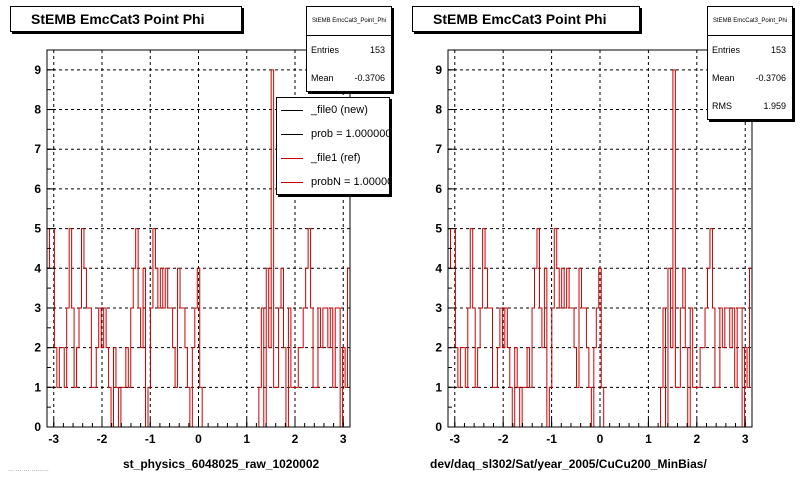 Image resolution: width=800 pixels, height=480 pixels. I want to click on legend-item: probN = 1.000000, so click(333, 182).